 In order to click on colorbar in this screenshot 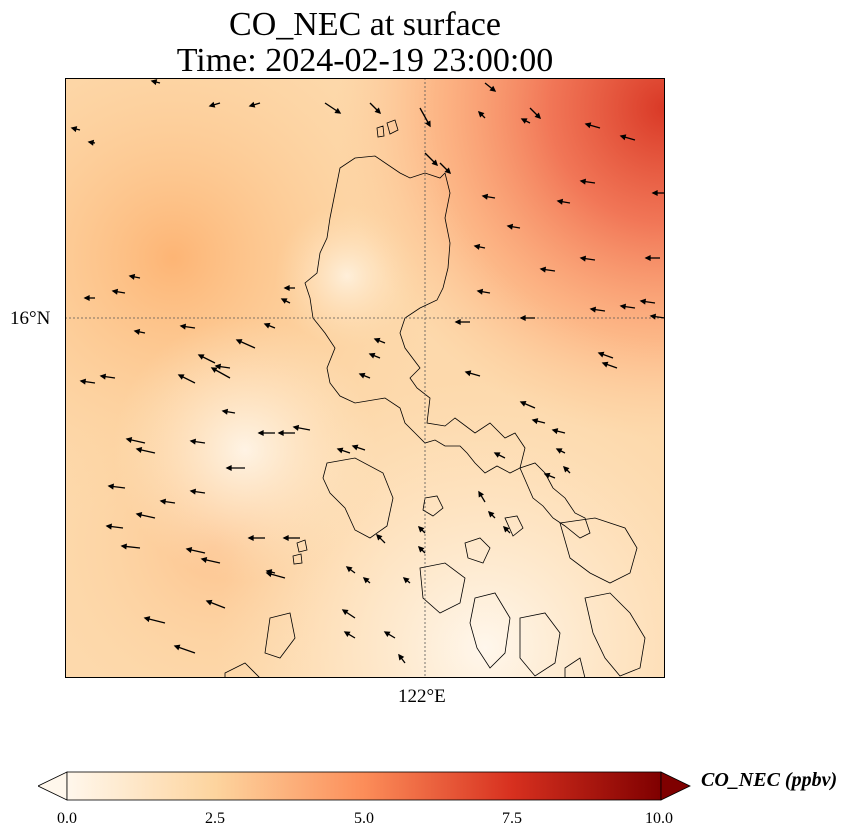, I will do `click(364, 786)`.